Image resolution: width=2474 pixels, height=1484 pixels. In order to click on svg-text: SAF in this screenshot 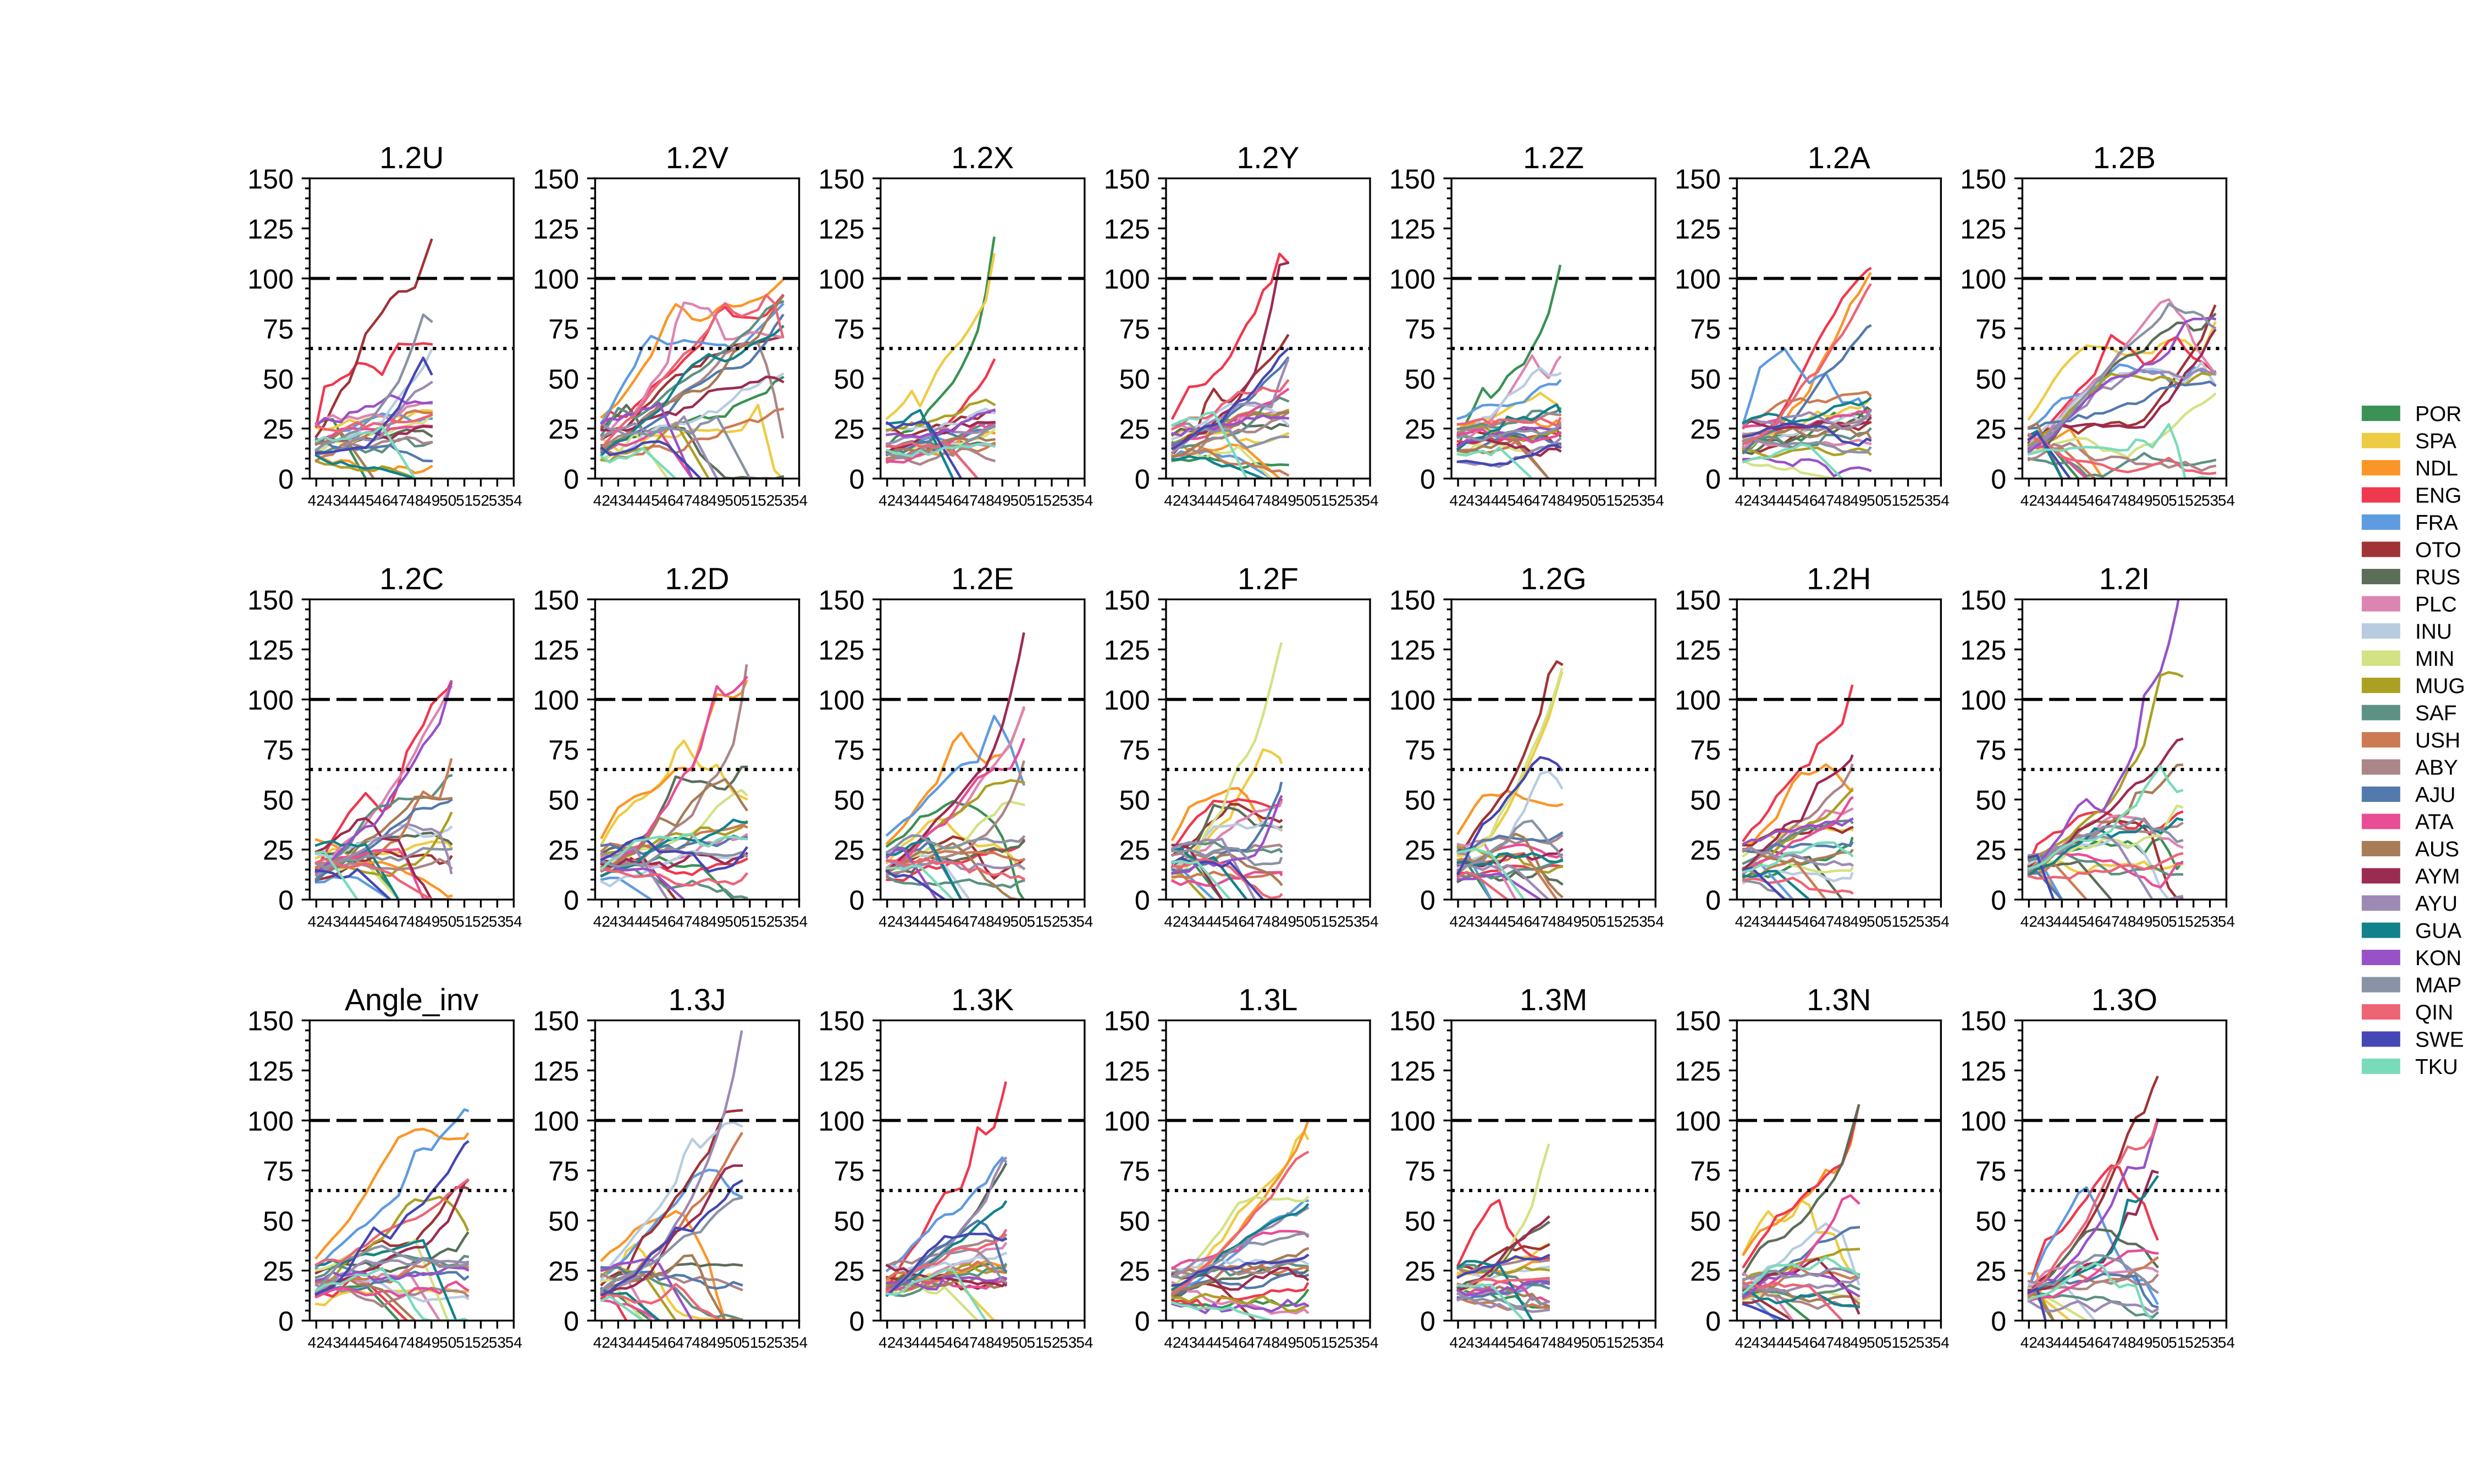, I will do `click(2436, 714)`.